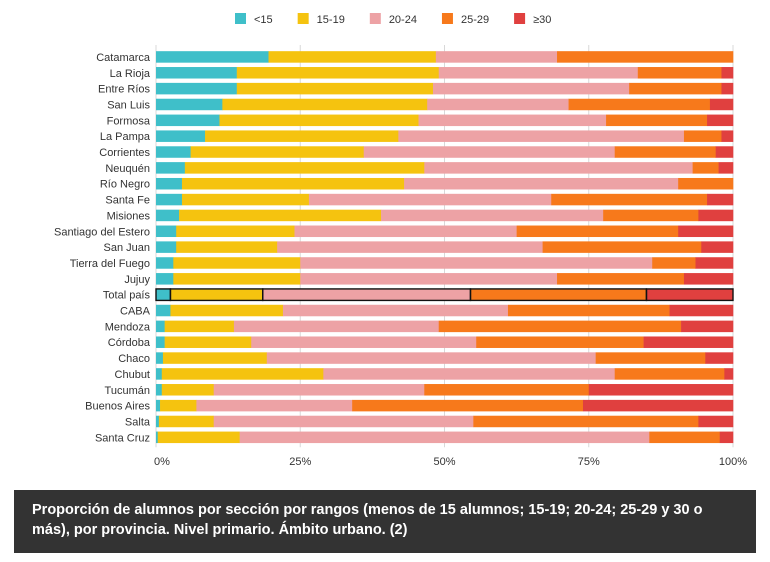  I want to click on bar-row-tierra-del-fuego, so click(445, 263).